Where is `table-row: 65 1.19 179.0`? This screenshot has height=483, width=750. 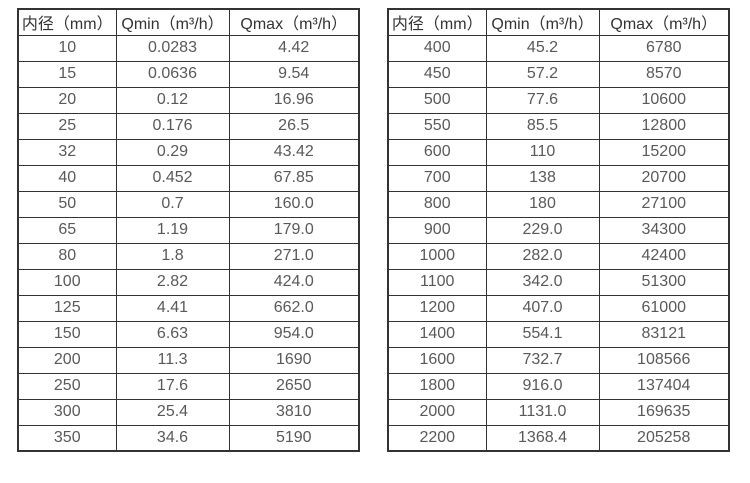 table-row: 65 1.19 179.0 is located at coordinates (188, 230).